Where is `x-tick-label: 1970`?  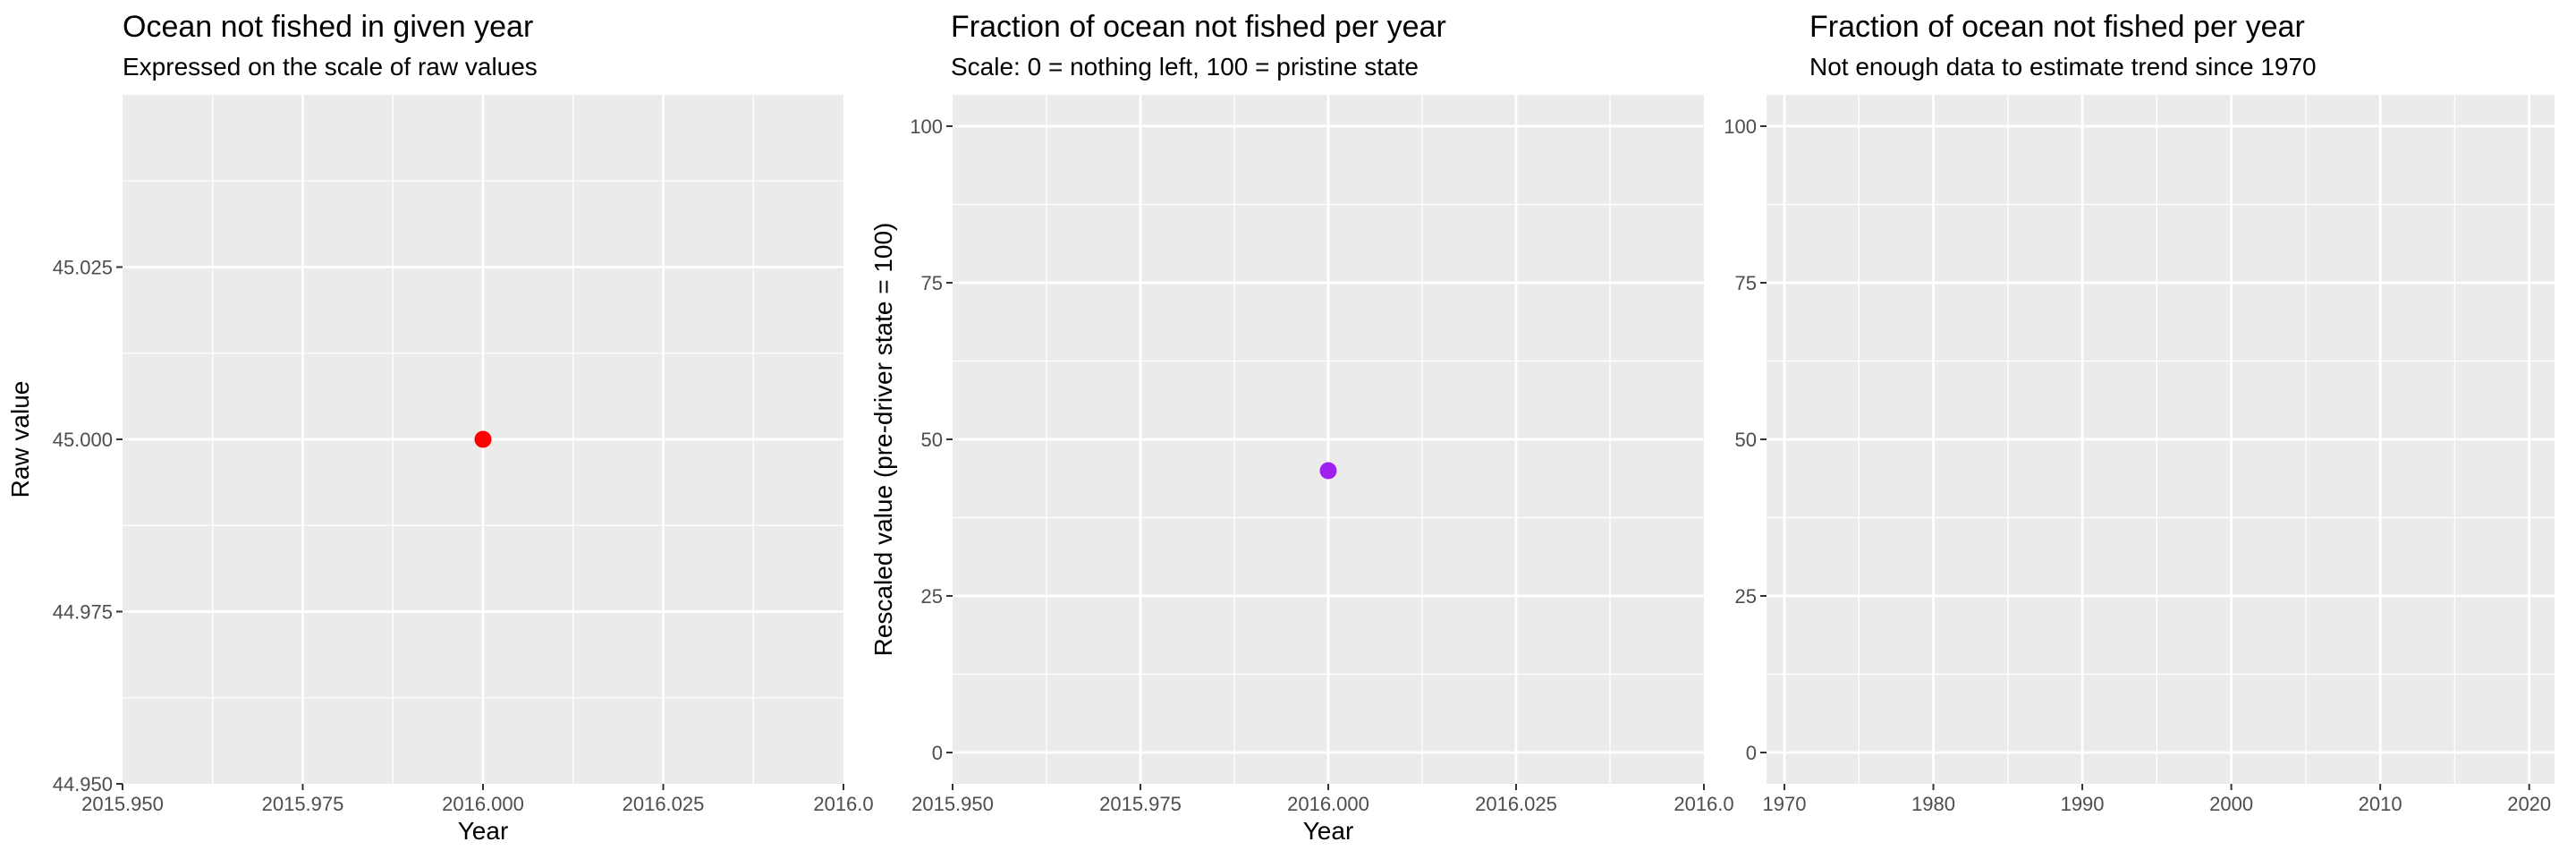 x-tick-label: 1970 is located at coordinates (1785, 804).